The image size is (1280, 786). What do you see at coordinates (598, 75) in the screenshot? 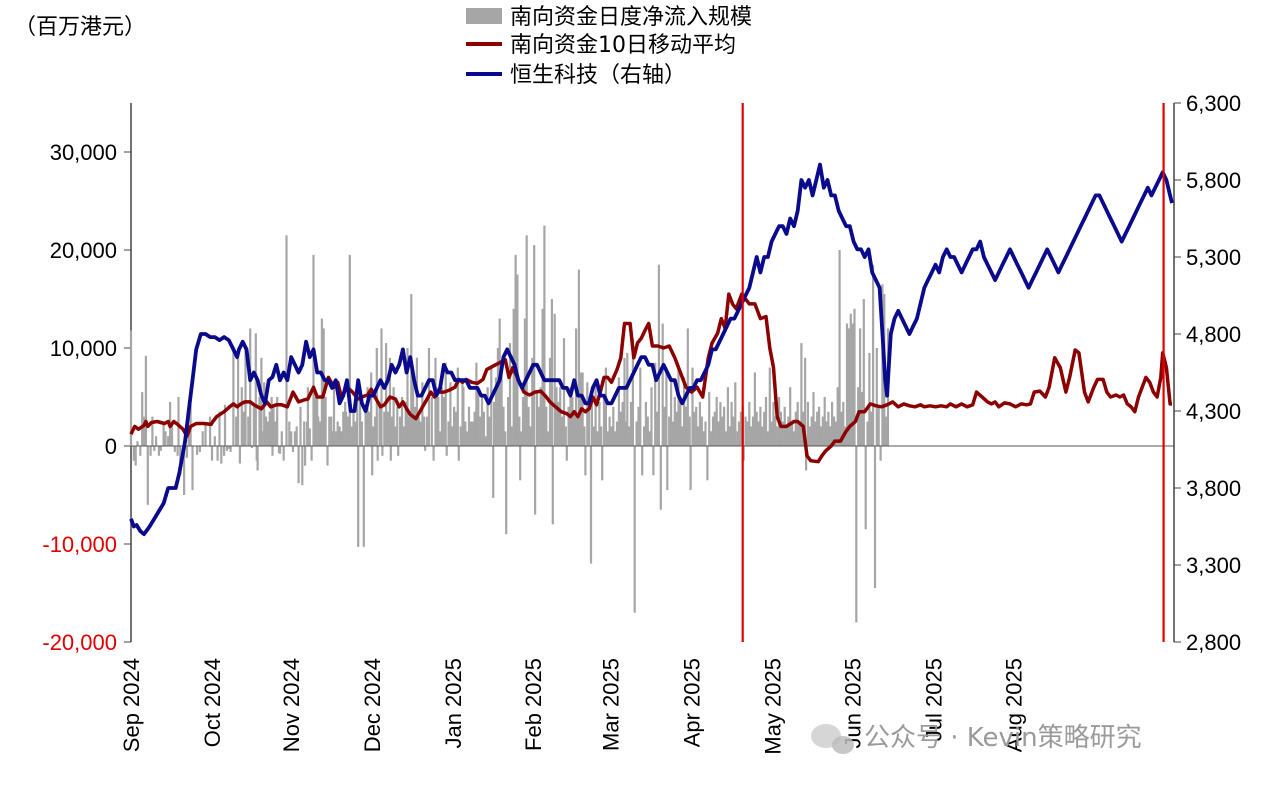
I see `legend-label-hstech: 恒生科技（右轴）` at bounding box center [598, 75].